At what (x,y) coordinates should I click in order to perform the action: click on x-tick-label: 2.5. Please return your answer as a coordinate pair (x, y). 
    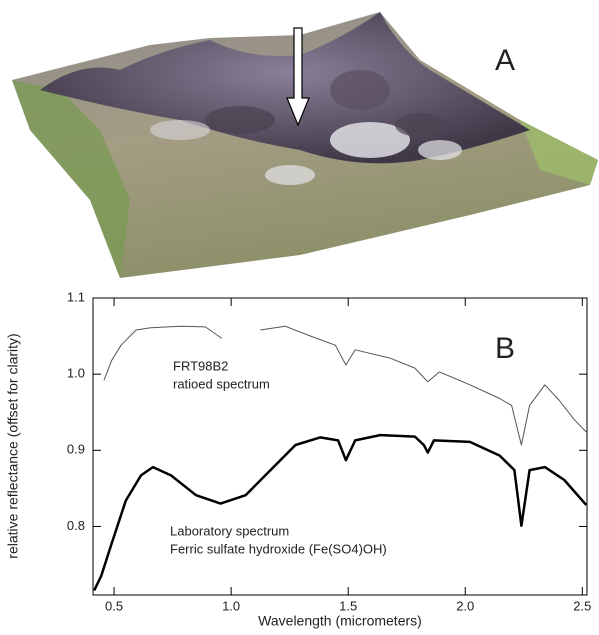
    Looking at the image, I should click on (582, 605).